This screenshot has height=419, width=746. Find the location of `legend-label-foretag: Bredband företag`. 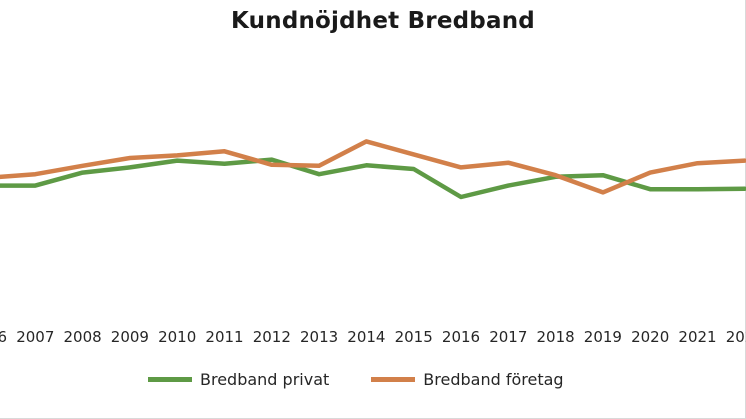

legend-label-foretag: Bredband företag is located at coordinates (493, 379).